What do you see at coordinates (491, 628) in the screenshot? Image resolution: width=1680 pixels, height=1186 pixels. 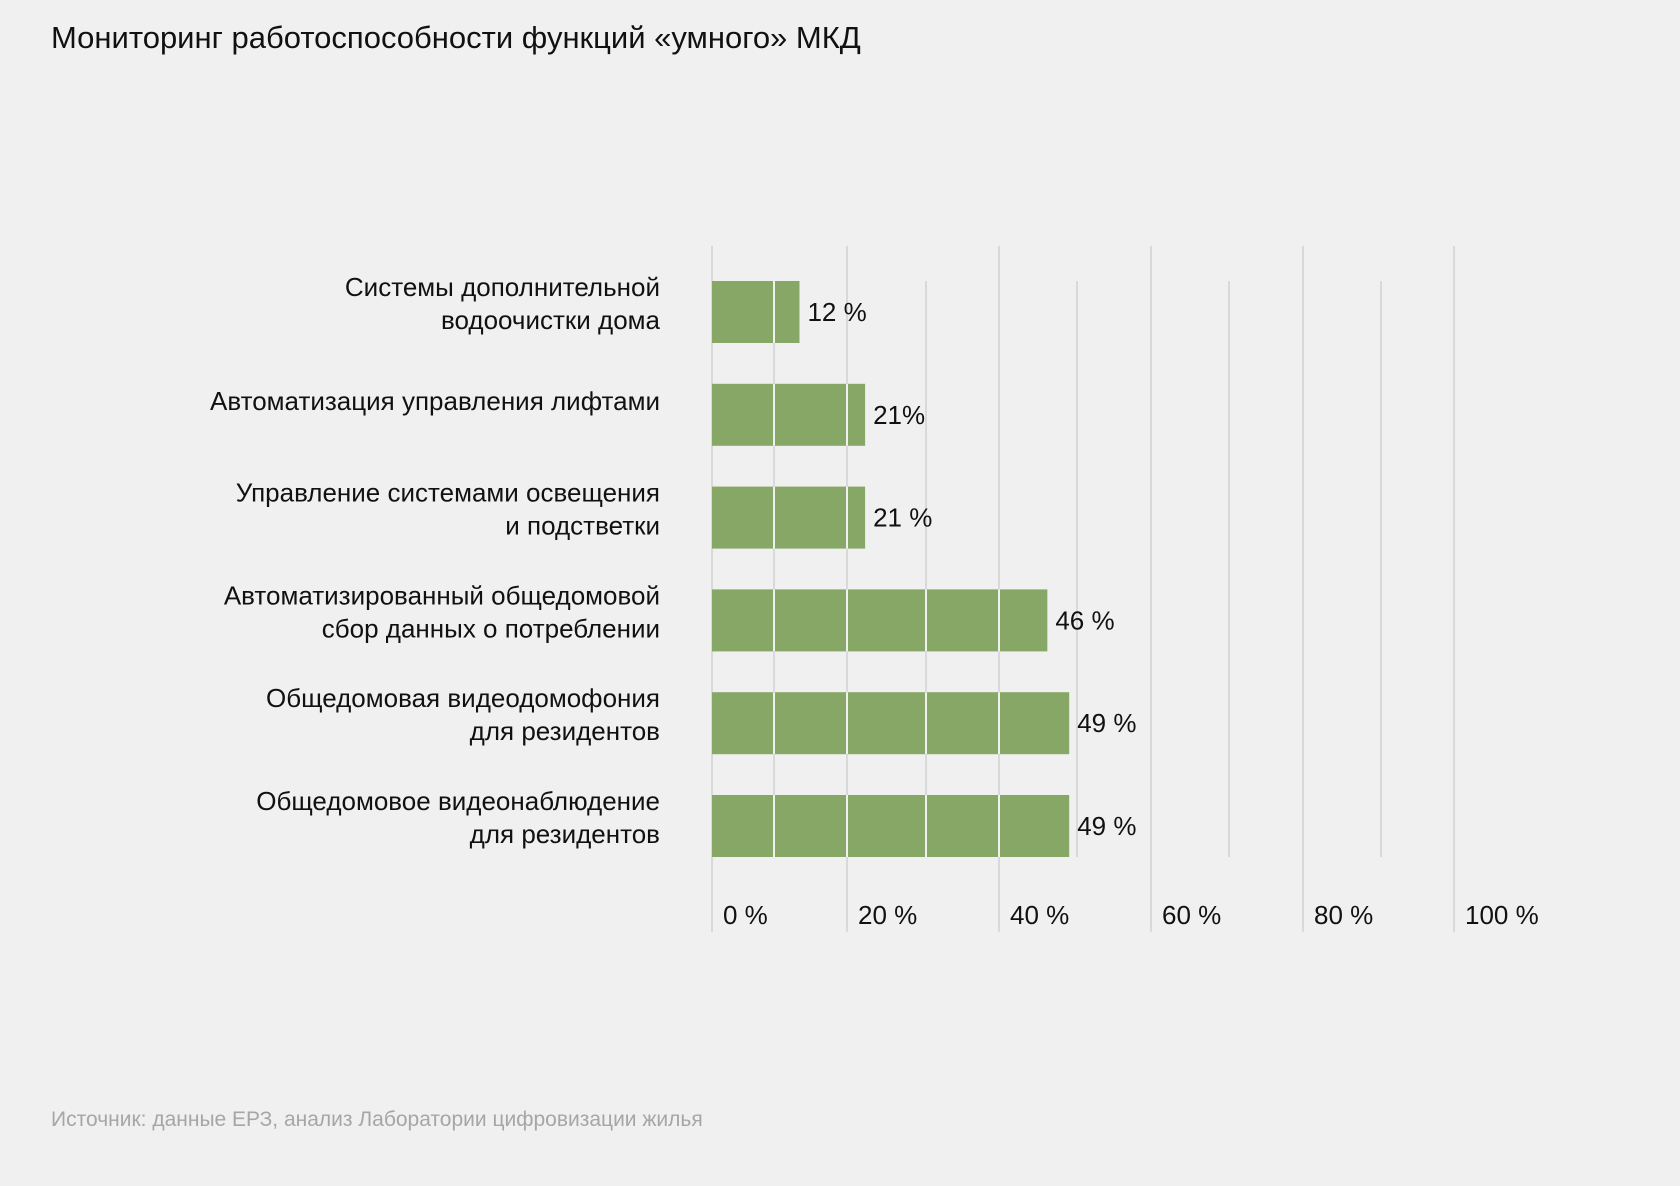 I see `category-label: сбор данных о потреблении` at bounding box center [491, 628].